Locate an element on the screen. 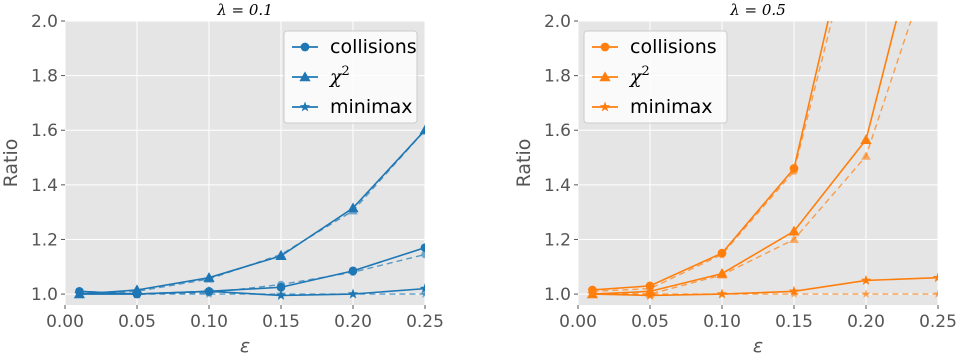  chart-title: λ = 0.1 is located at coordinates (244, 10).